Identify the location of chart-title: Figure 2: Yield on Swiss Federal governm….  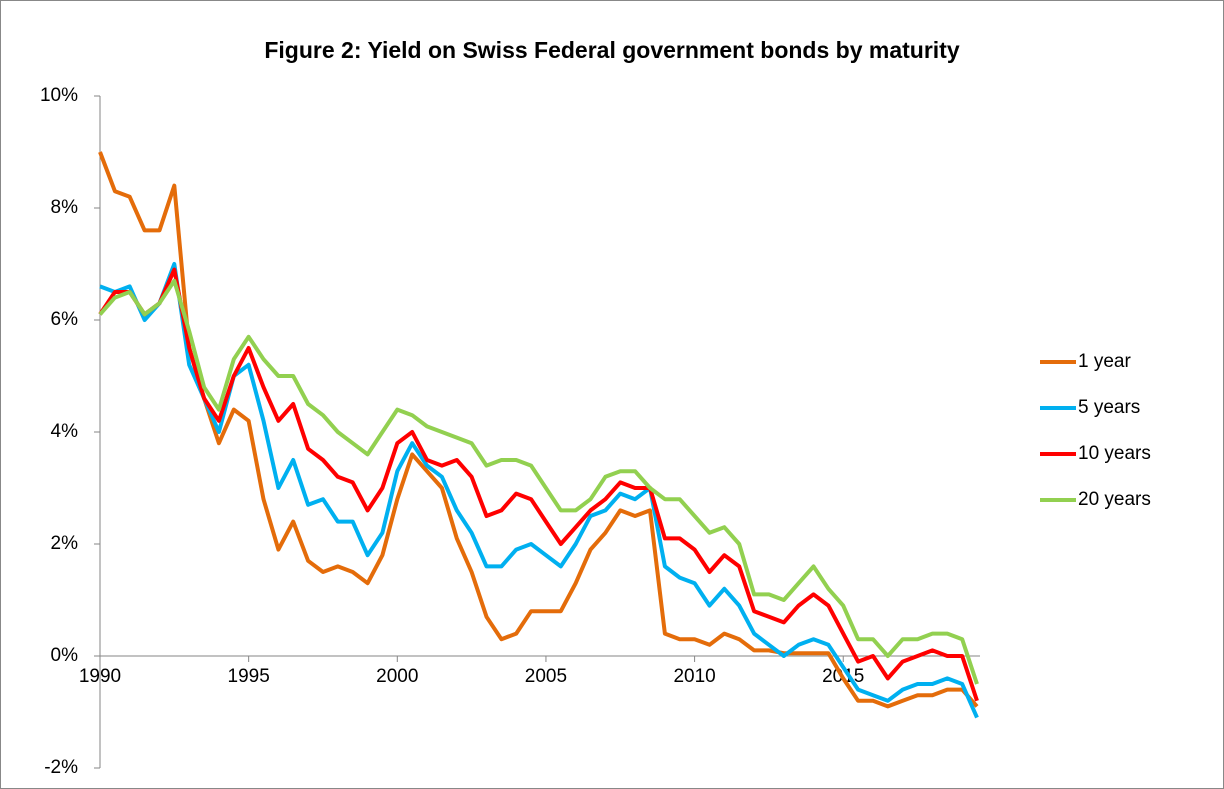
(611, 50).